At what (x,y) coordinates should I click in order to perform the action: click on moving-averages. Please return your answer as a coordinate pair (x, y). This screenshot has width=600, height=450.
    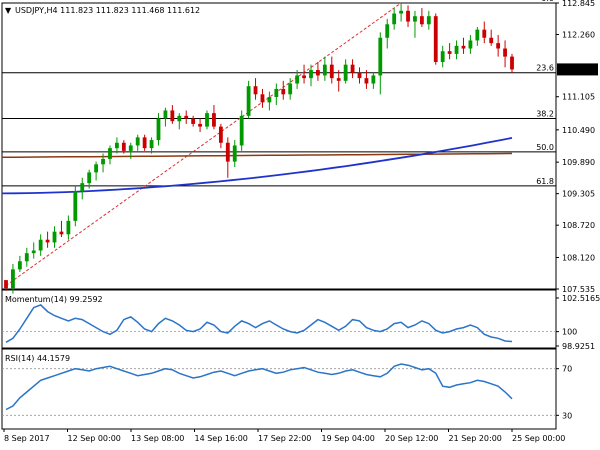
    Looking at the image, I should click on (257, 166).